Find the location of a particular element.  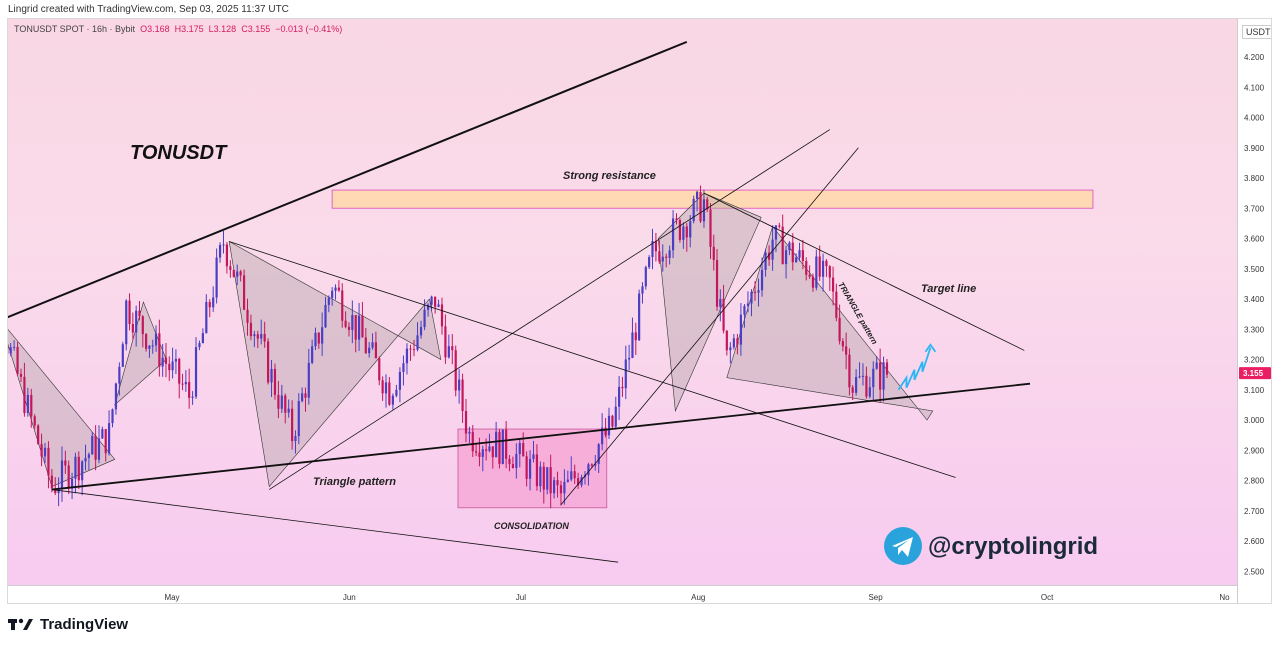

legend-high: H3.175 is located at coordinates (189, 29).